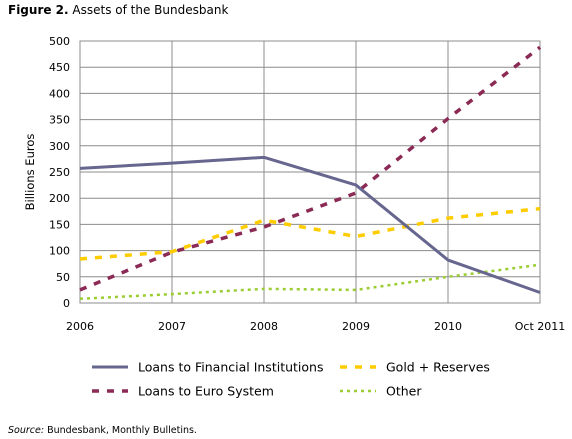  I want to click on y-tick-label: 350, so click(59, 120).